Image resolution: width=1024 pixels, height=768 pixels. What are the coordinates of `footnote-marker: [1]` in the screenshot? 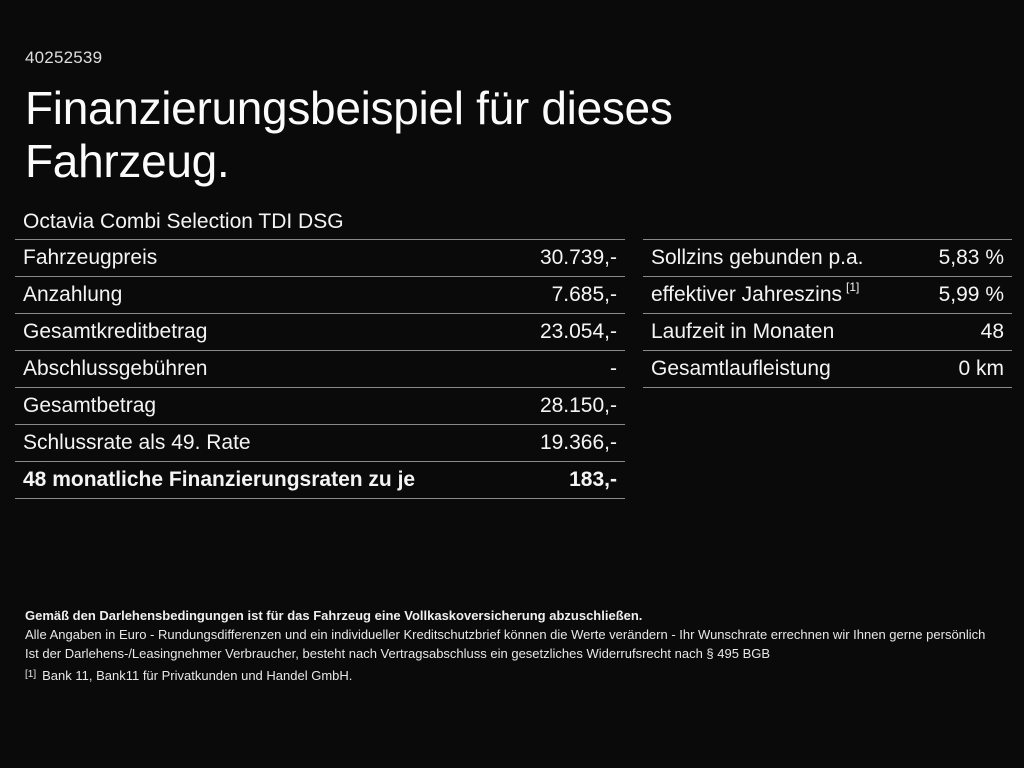 It's located at (31, 674).